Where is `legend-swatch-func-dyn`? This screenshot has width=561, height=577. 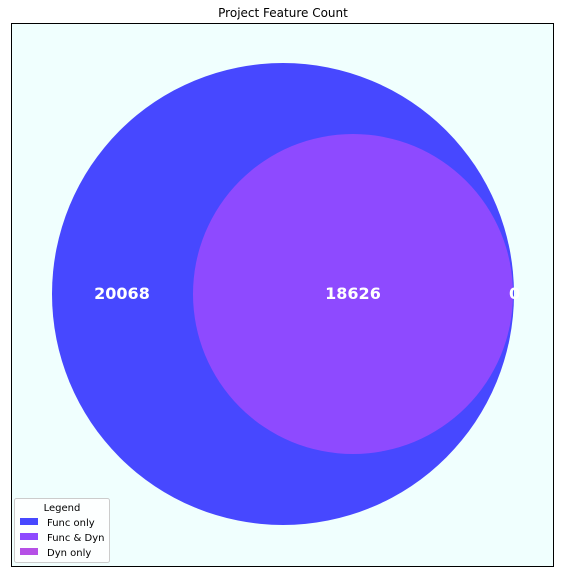
legend-swatch-func-dyn is located at coordinates (29, 536).